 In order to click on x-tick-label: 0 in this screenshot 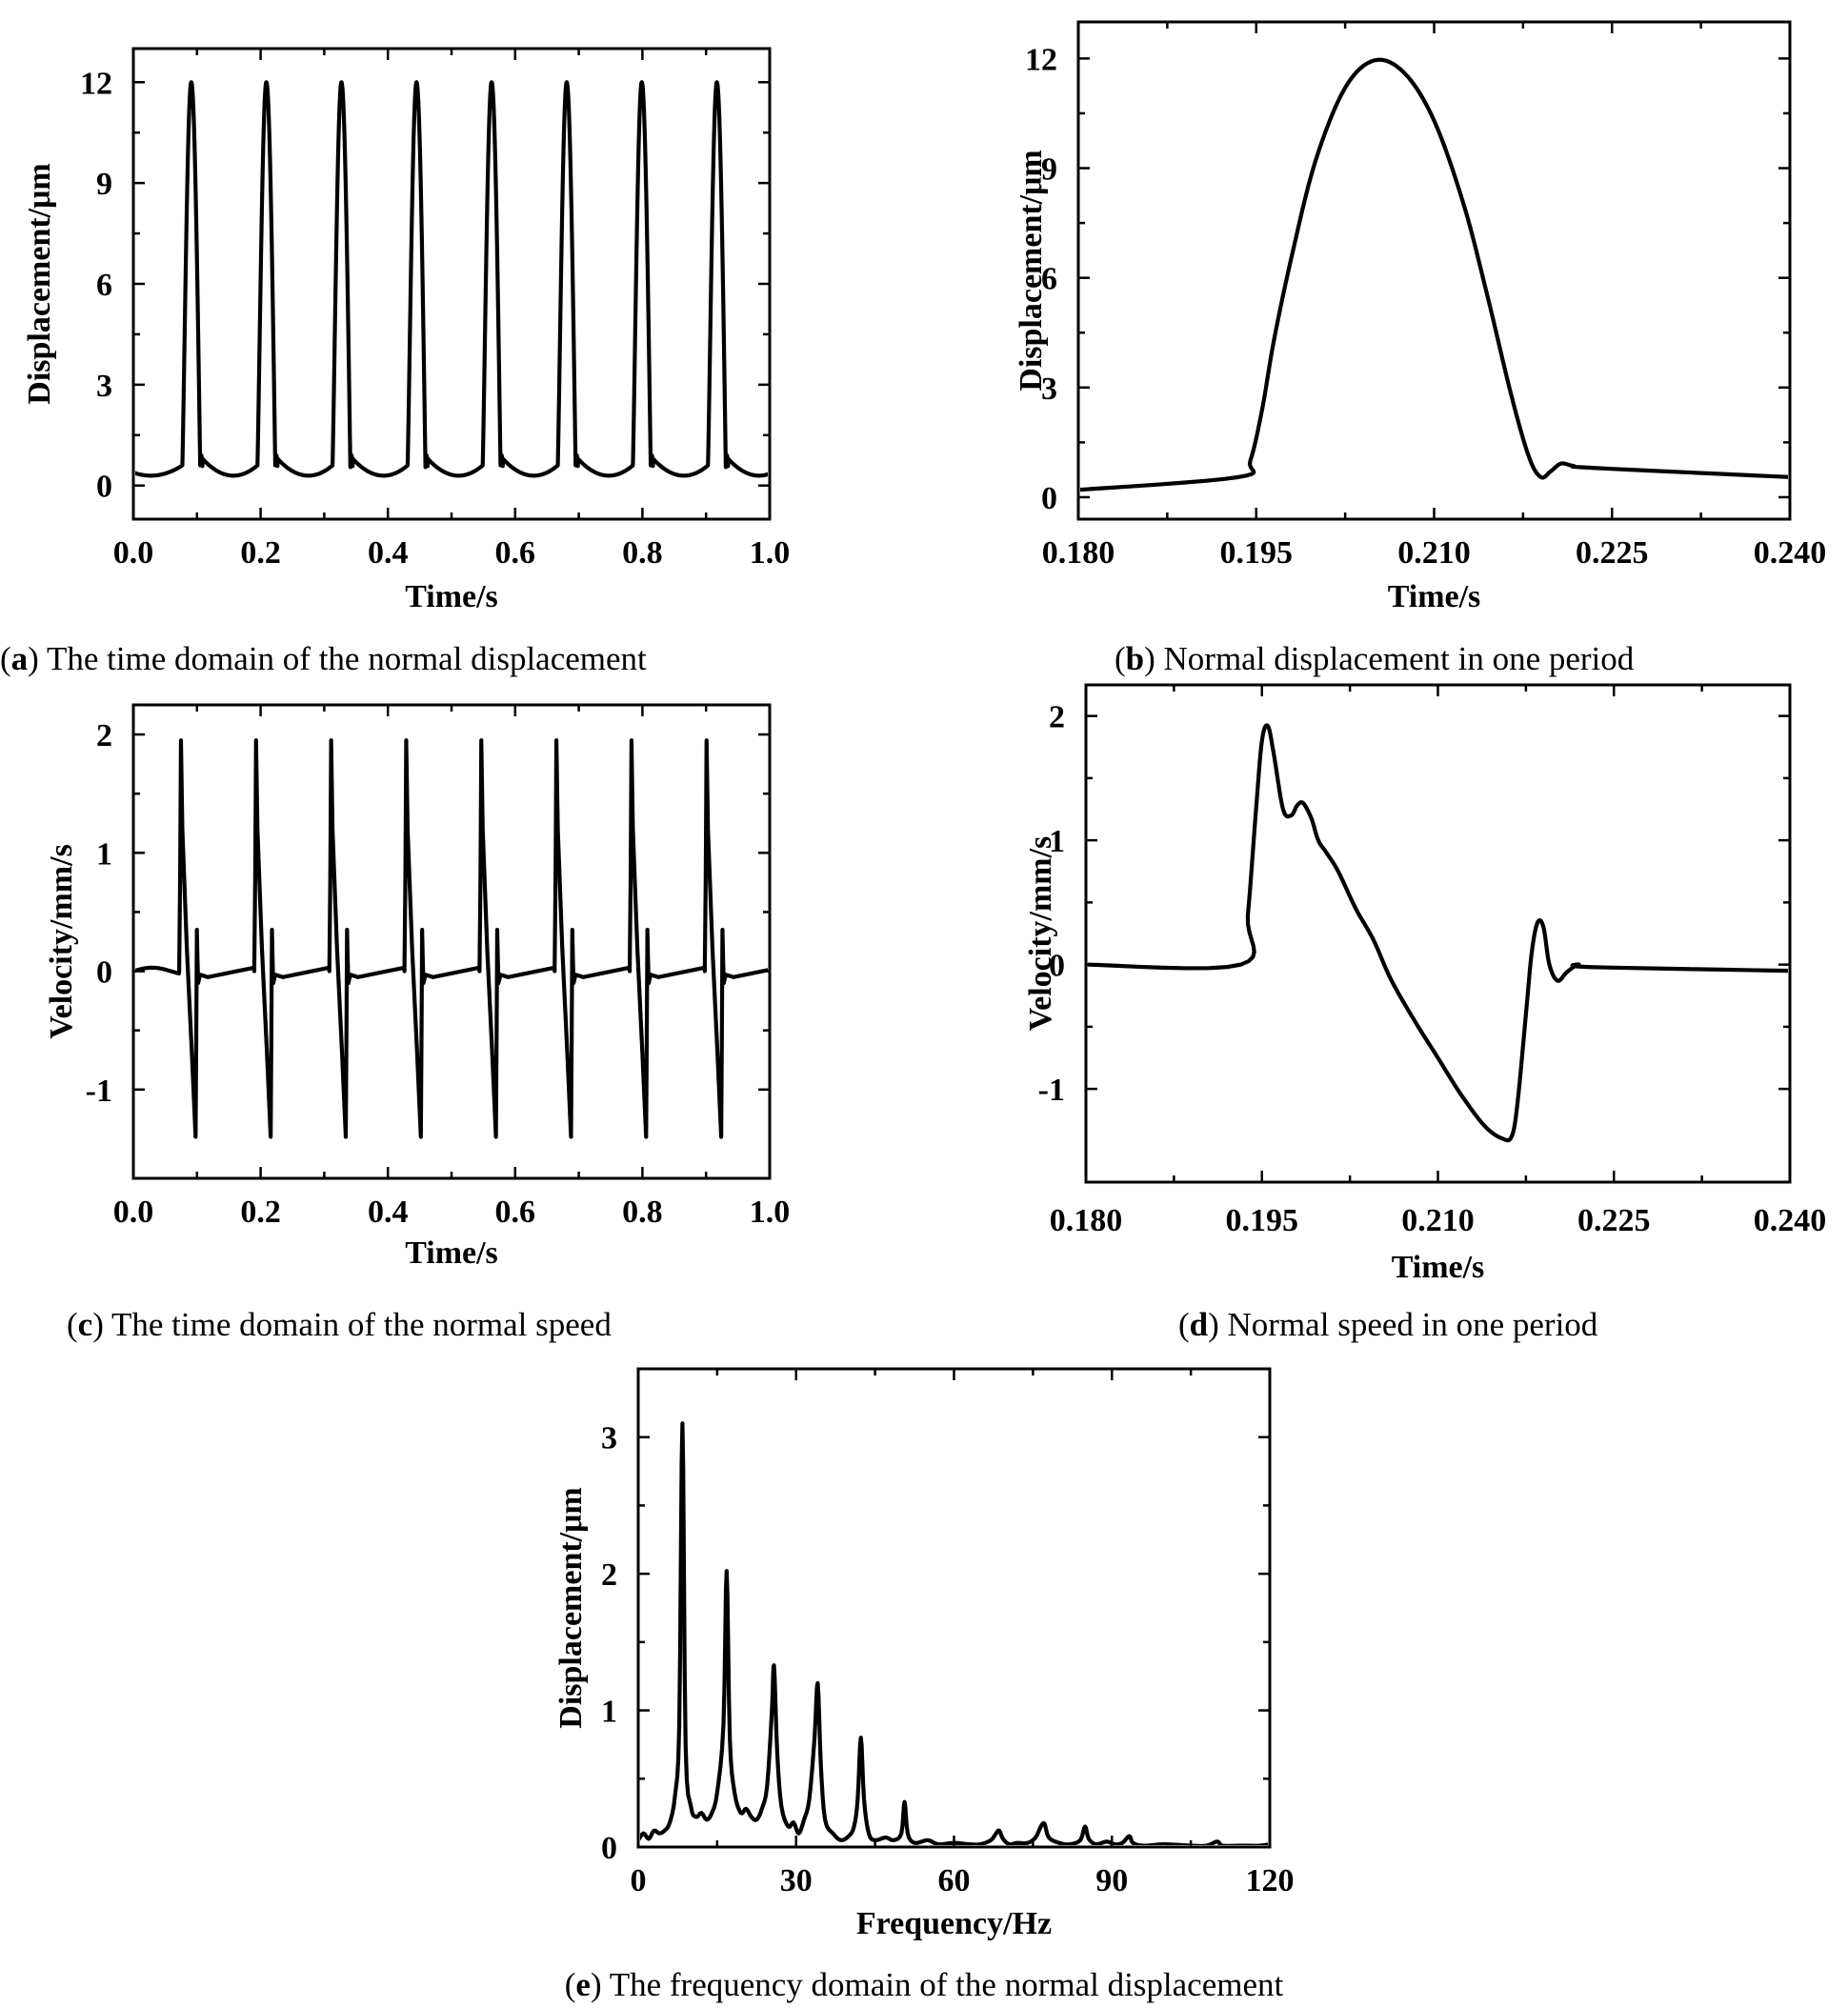, I will do `click(639, 1880)`.